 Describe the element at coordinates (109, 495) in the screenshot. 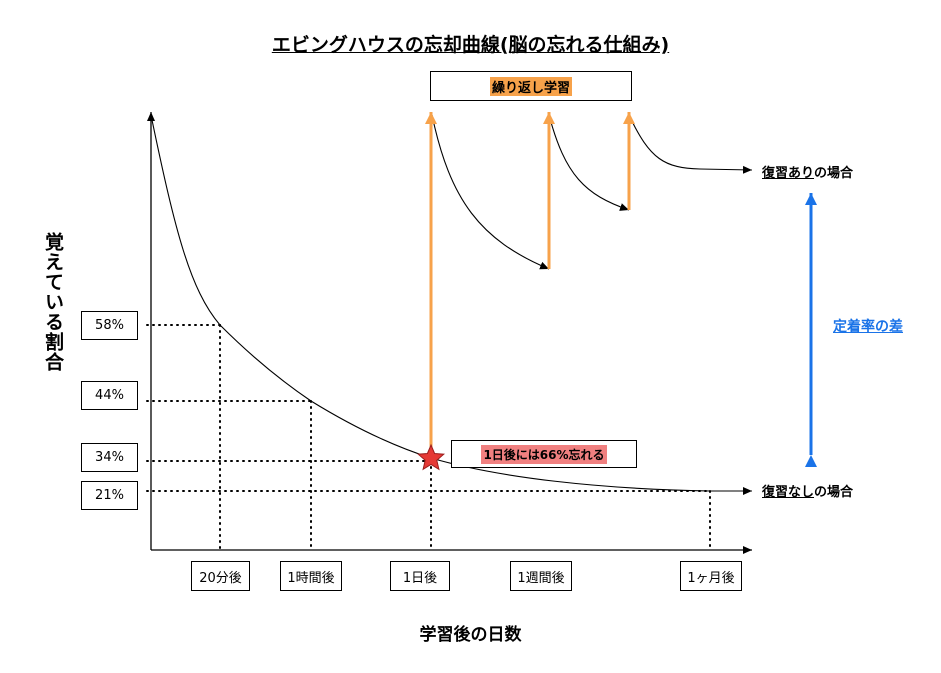

I see `y-tick-21: 21%` at that location.